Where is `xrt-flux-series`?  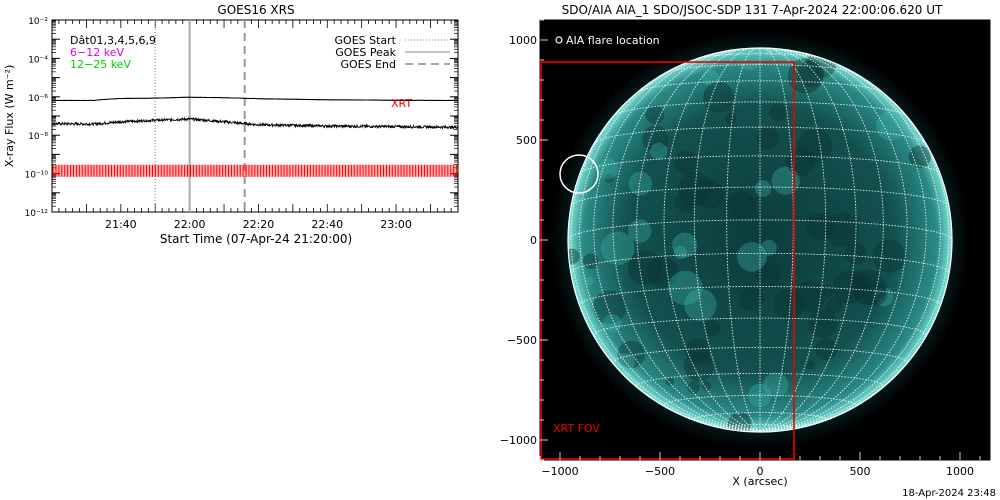
xrt-flux-series is located at coordinates (255, 170).